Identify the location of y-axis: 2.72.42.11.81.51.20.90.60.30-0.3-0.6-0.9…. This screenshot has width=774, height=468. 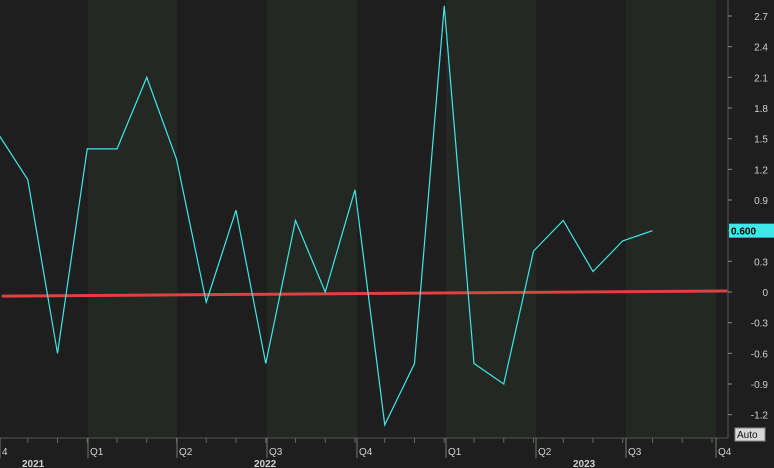
(748, 217).